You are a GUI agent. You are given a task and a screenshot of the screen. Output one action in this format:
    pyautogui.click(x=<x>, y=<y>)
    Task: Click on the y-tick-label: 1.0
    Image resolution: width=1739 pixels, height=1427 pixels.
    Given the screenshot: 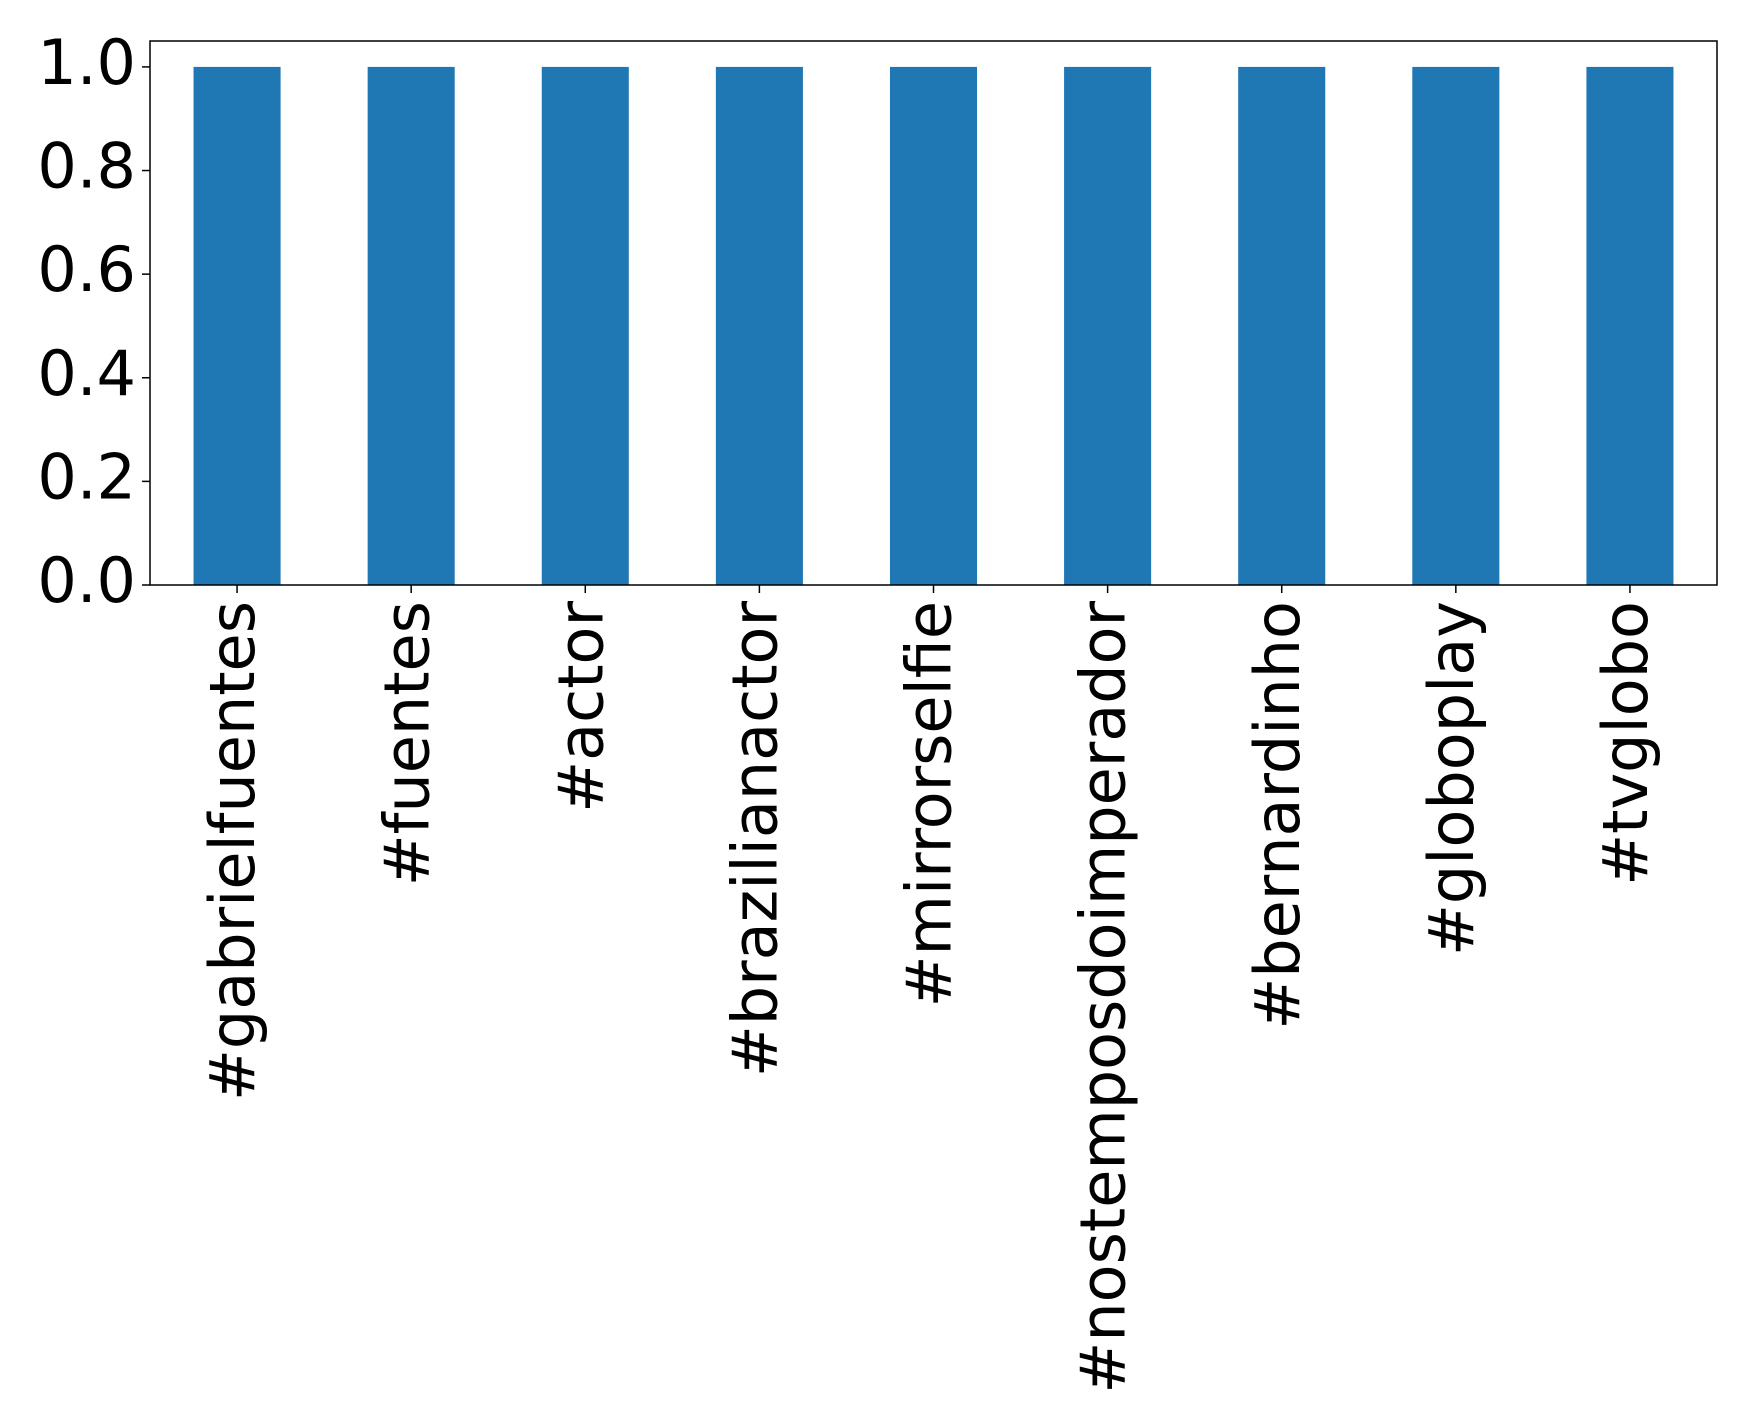 What is the action you would take?
    pyautogui.click(x=86, y=62)
    